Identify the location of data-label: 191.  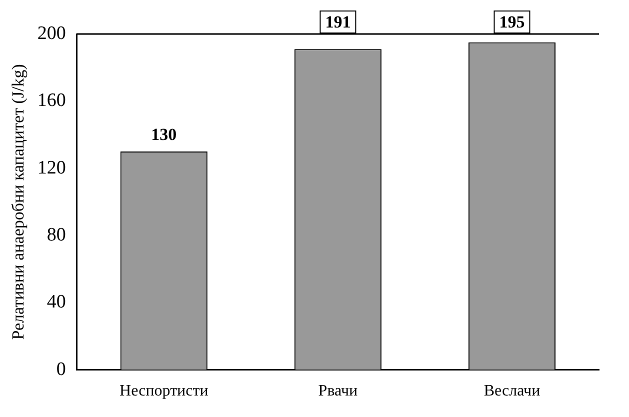
(338, 22).